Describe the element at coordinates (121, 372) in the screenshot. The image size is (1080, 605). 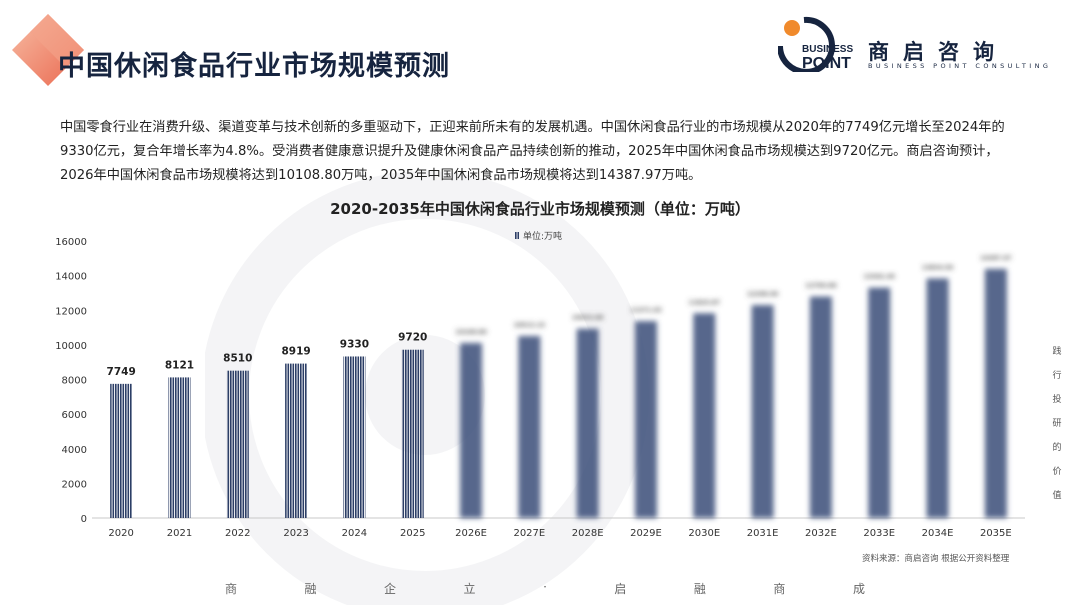
I see `data-label: 7749` at that location.